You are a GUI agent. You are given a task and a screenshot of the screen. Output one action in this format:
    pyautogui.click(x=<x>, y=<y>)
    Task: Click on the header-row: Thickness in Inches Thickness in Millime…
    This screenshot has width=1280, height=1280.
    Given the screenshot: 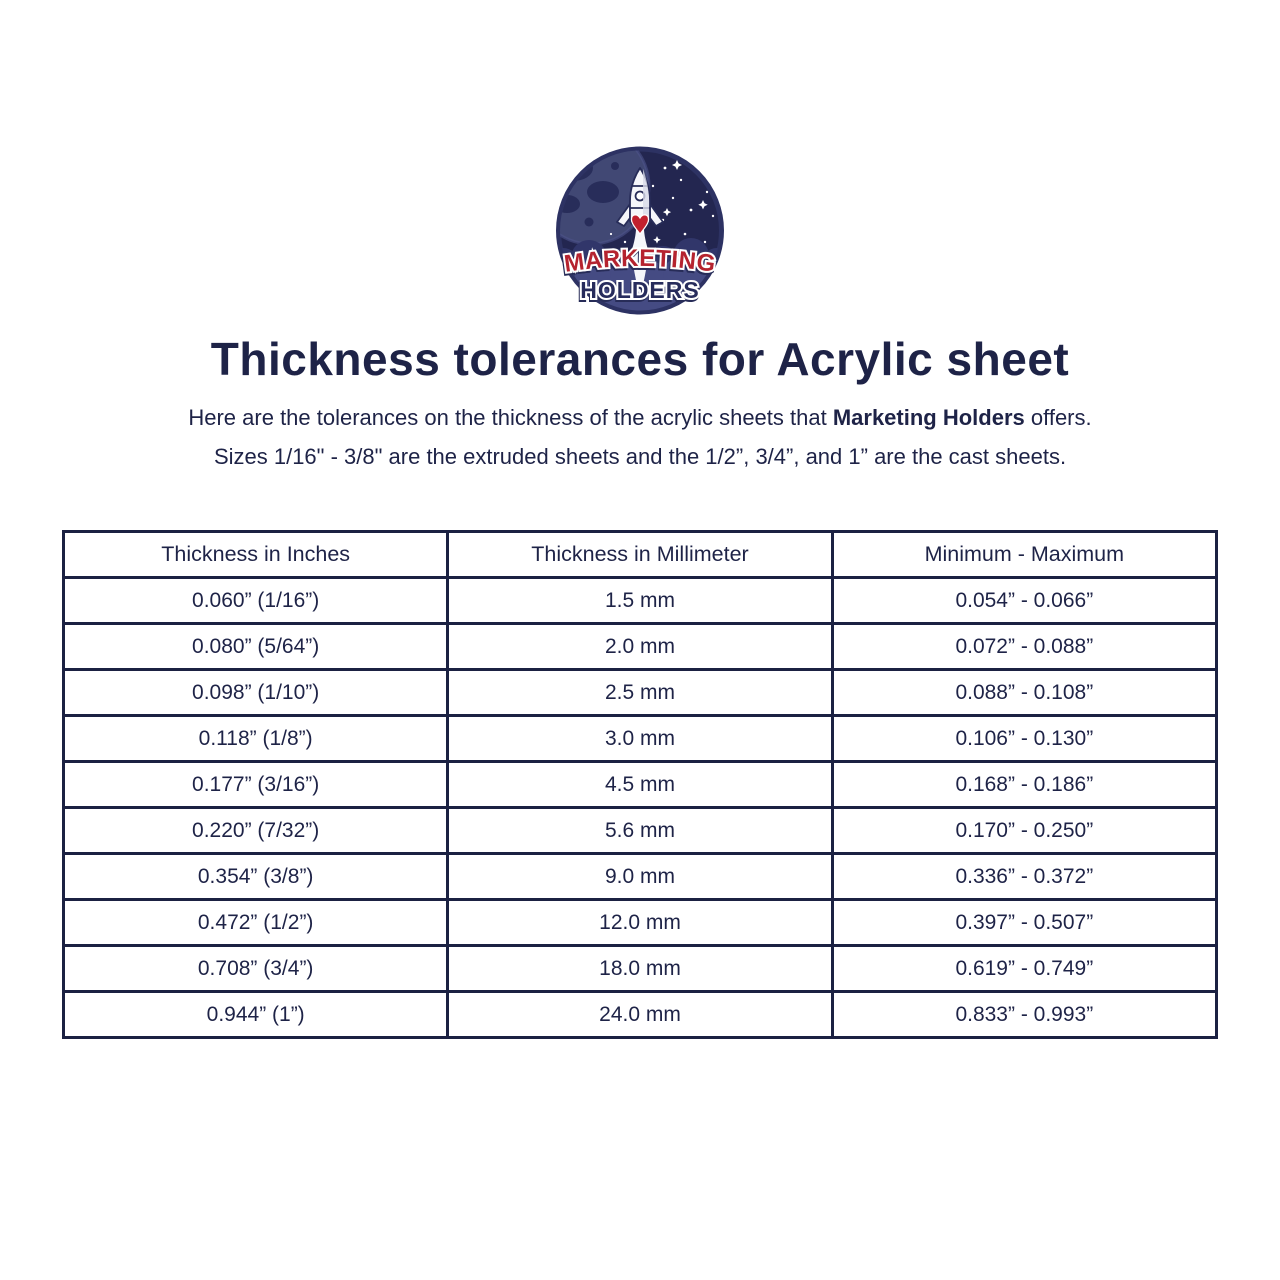 What is the action you would take?
    pyautogui.click(x=640, y=554)
    